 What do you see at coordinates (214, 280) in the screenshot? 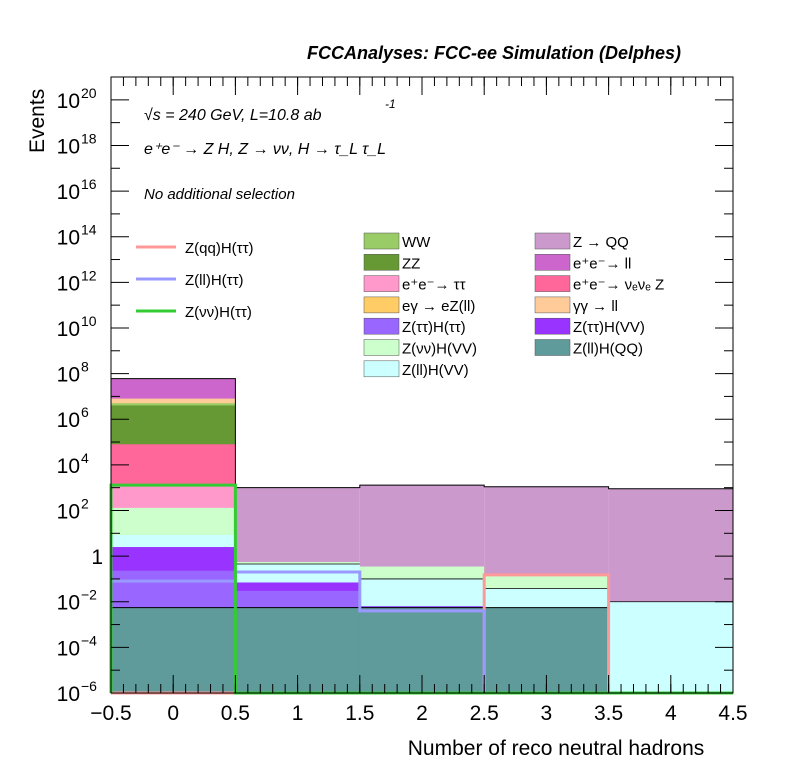
I see `legend-signal-label: Z(ll)H(ττ)` at bounding box center [214, 280].